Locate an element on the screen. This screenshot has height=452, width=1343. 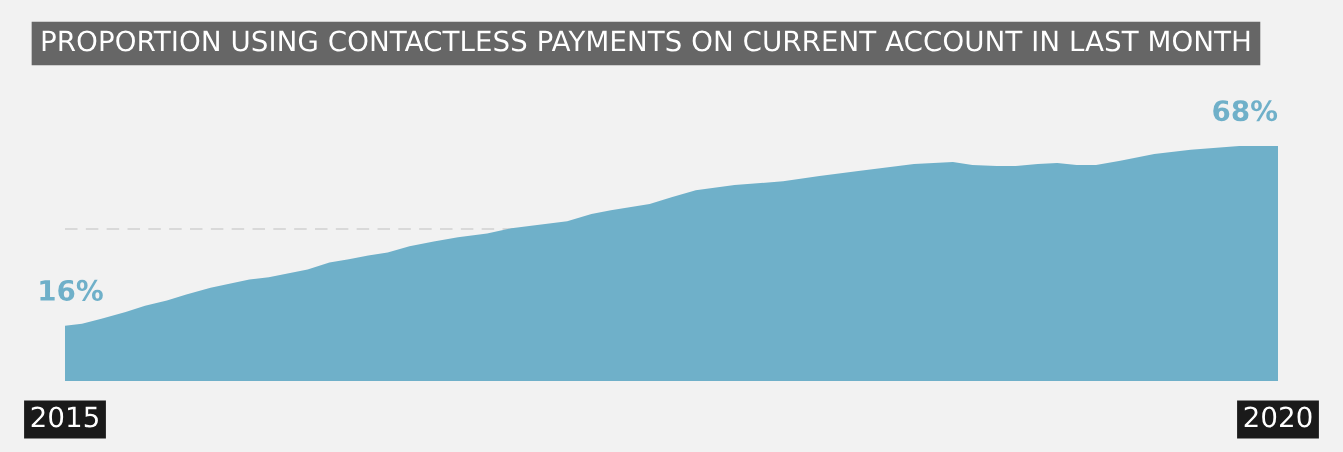
data-label: 16% is located at coordinates (71, 290).